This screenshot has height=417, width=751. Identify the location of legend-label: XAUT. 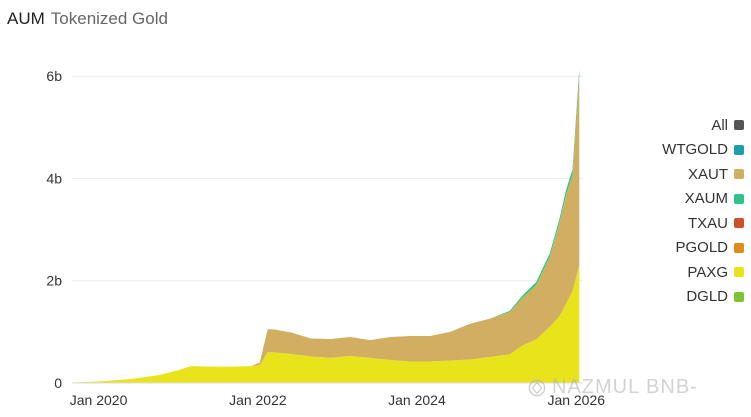
(707, 174).